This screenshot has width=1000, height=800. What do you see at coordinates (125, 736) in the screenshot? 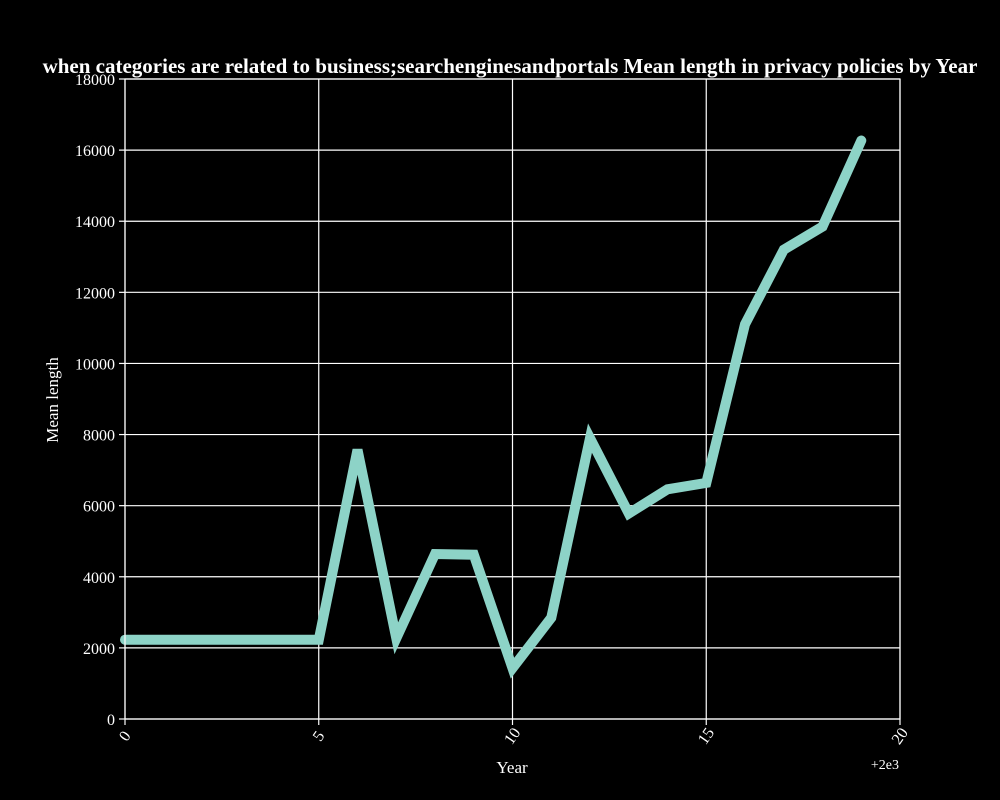
I see `x-tick-label: 0` at bounding box center [125, 736].